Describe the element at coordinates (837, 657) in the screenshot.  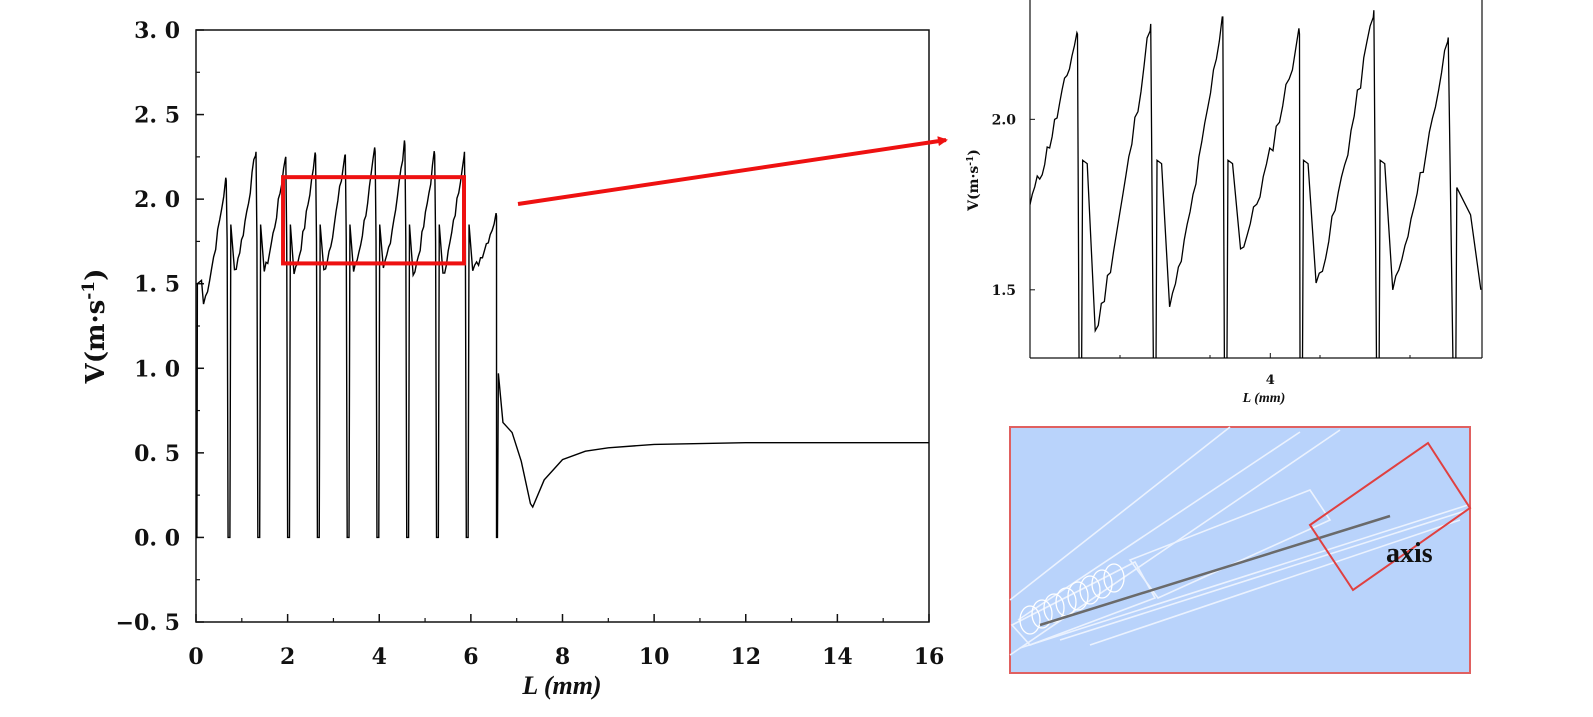
I see `main-x-tick-label: 14` at that location.